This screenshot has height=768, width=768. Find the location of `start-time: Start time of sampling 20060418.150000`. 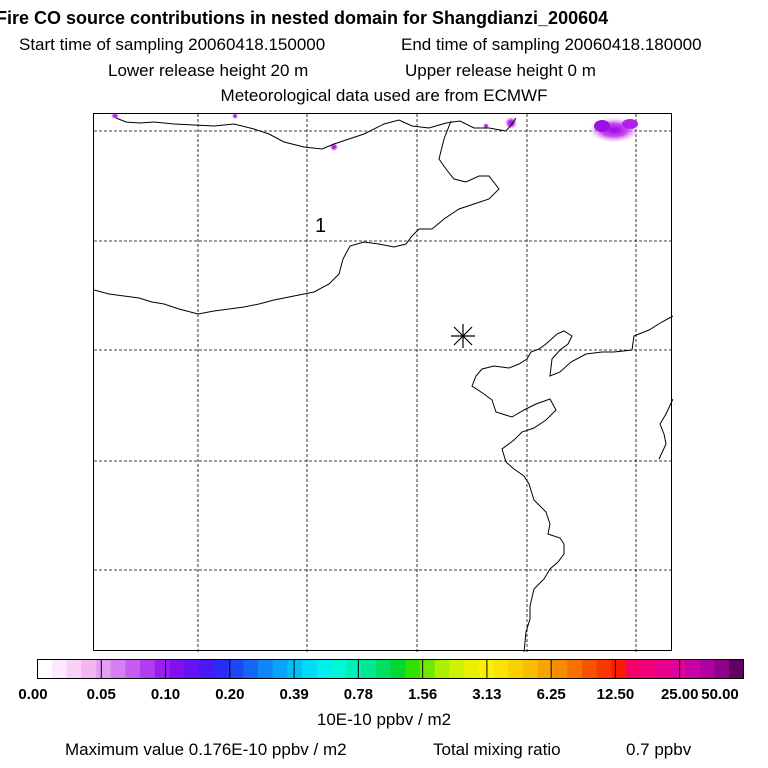

start-time: Start time of sampling 20060418.150000 is located at coordinates (172, 44).